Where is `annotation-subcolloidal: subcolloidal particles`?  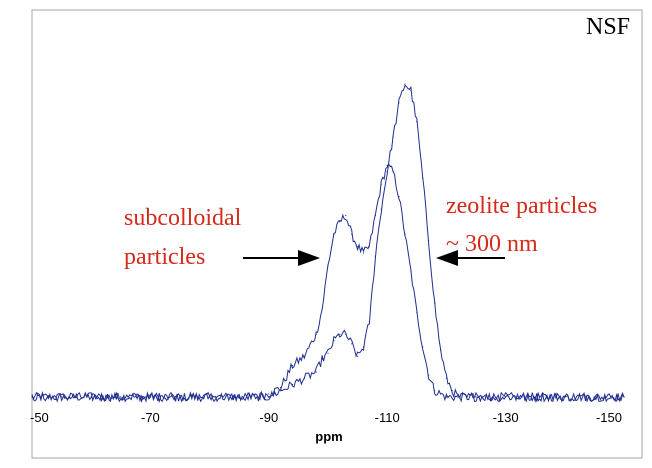
annotation-subcolloidal: subcolloidal particles is located at coordinates (222, 237).